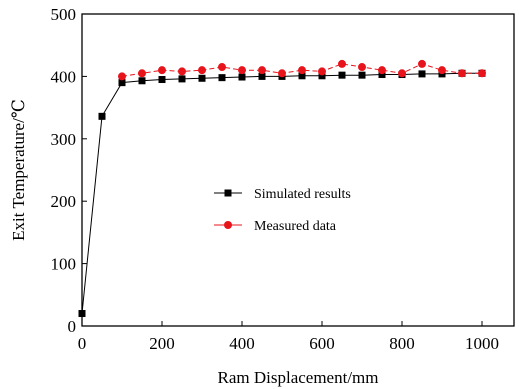 This screenshot has width=522, height=389. I want to click on legend-label-simulated: Simulated results, so click(302, 194).